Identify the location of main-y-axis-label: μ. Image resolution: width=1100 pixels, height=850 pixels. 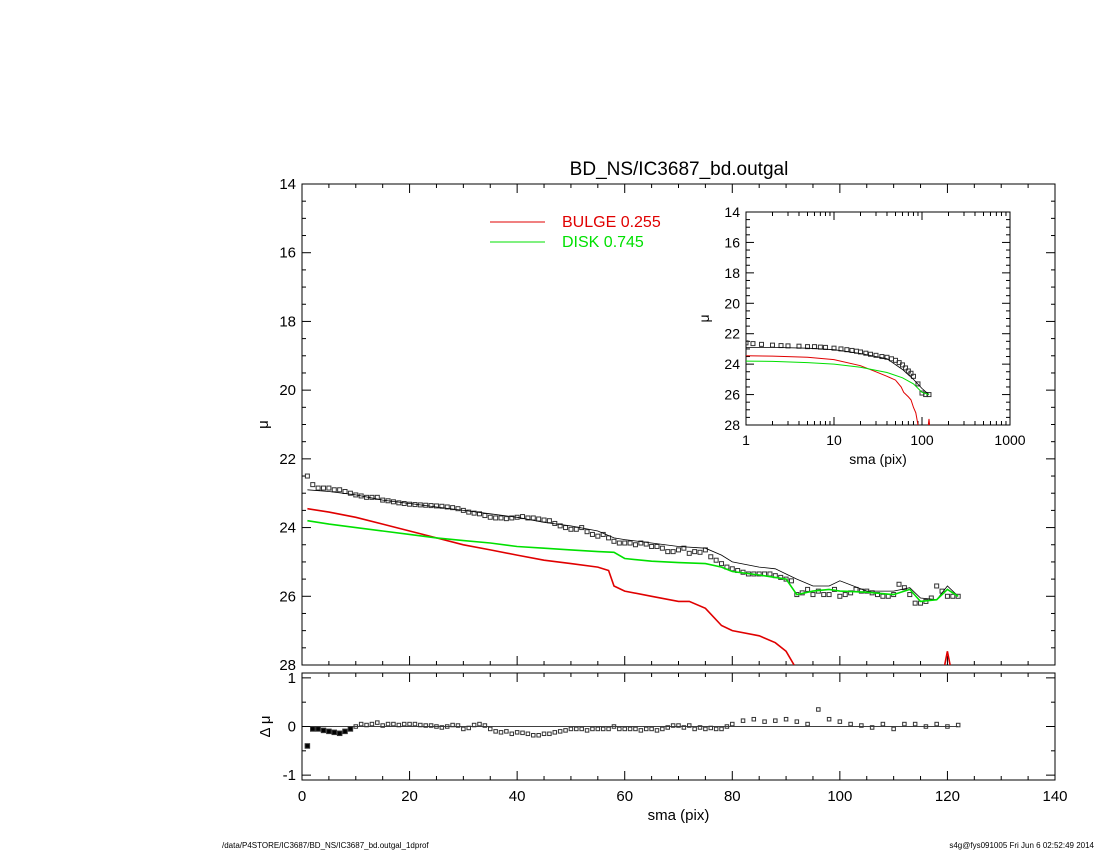
(263, 424).